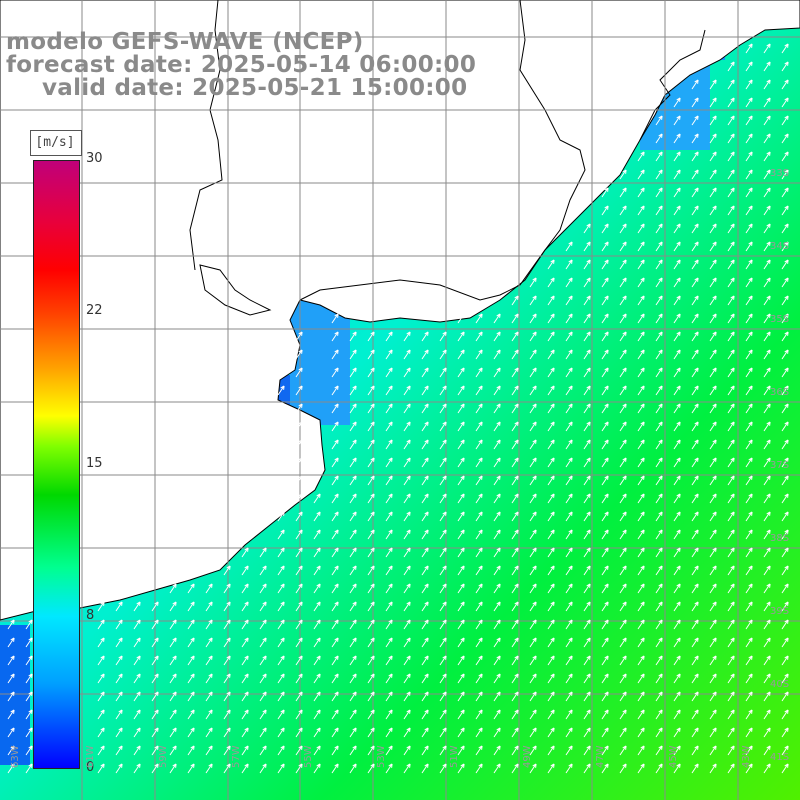  What do you see at coordinates (185, 42) in the screenshot?
I see `model-title: modelo GEFS-WAVE (NCEP)` at bounding box center [185, 42].